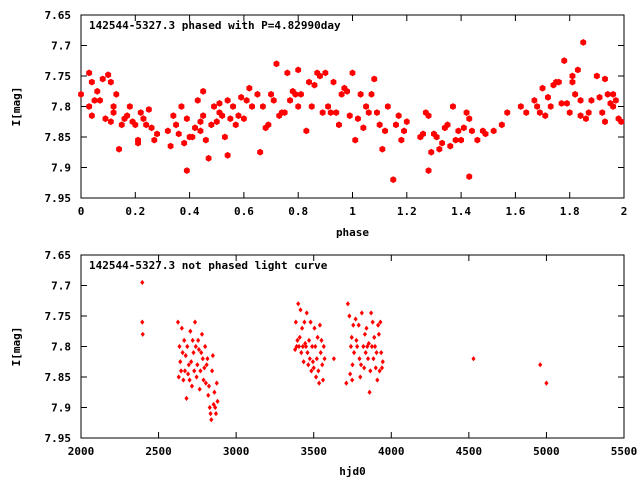 This screenshot has width=640, height=480. What do you see at coordinates (158, 451) in the screenshot?
I see `x-tick-label: 2500` at bounding box center [158, 451].